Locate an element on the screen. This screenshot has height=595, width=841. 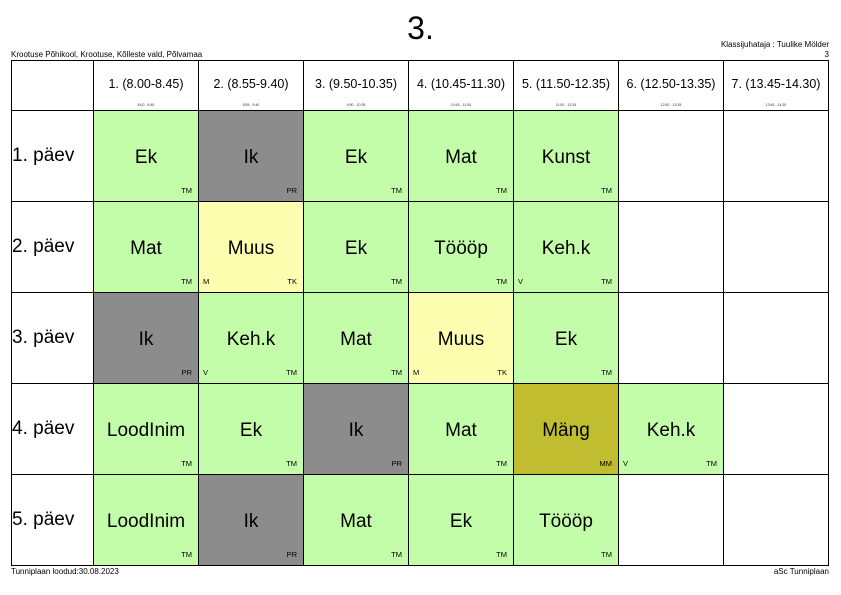
period-time: 11:50 - 12:35 is located at coordinates (566, 105).